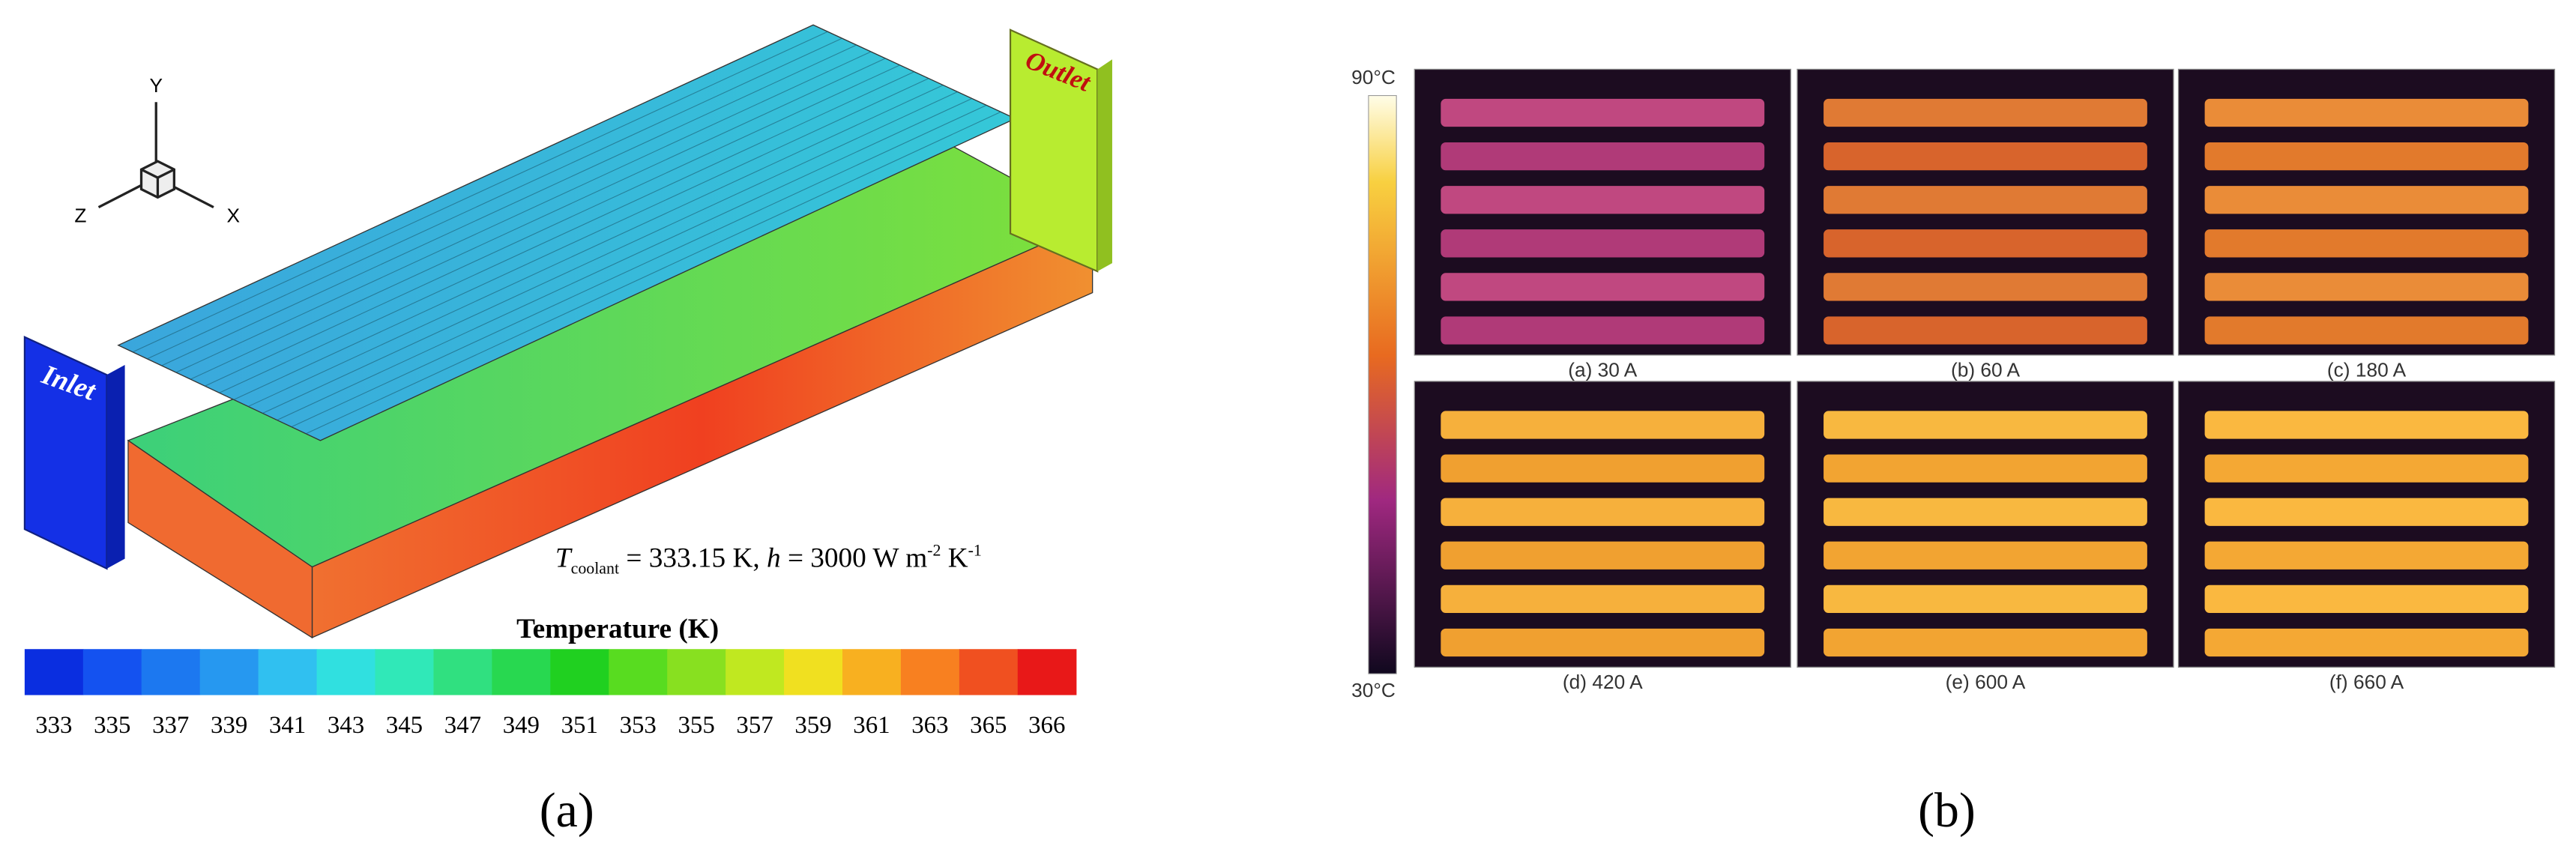 This screenshot has height=858, width=2576. I want to click on axis-triad, so click(156, 155).